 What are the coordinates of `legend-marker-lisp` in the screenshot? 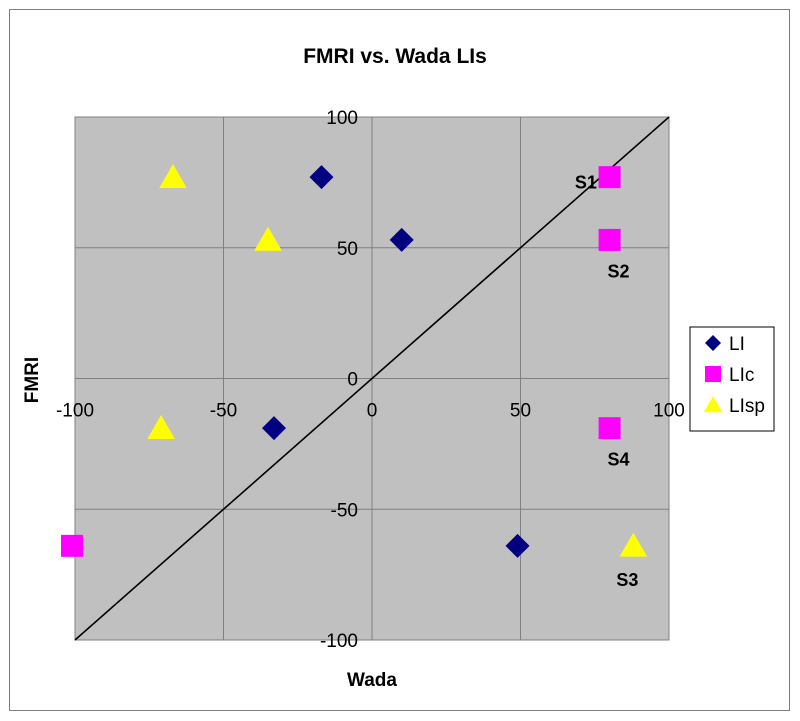 It's located at (713, 404).